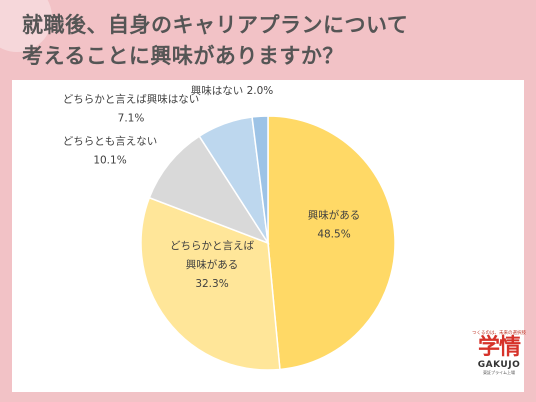 The height and width of the screenshot is (402, 536). Describe the element at coordinates (212, 264) in the screenshot. I see `slice-category-label-2: 興味がある` at that location.